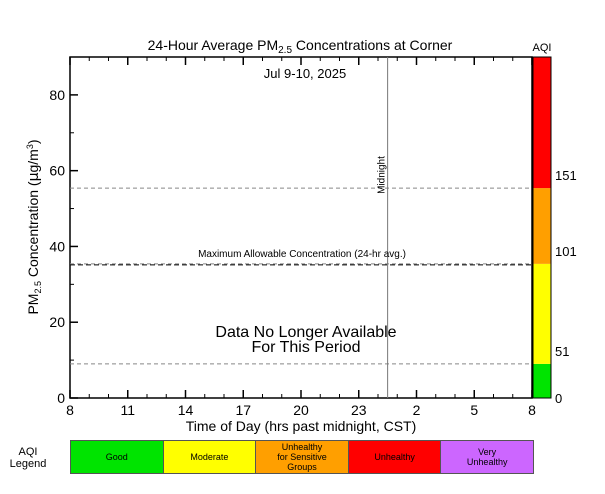 This screenshot has height=494, width=605. What do you see at coordinates (417, 410) in the screenshot?
I see `x-tick-label: 2` at bounding box center [417, 410].